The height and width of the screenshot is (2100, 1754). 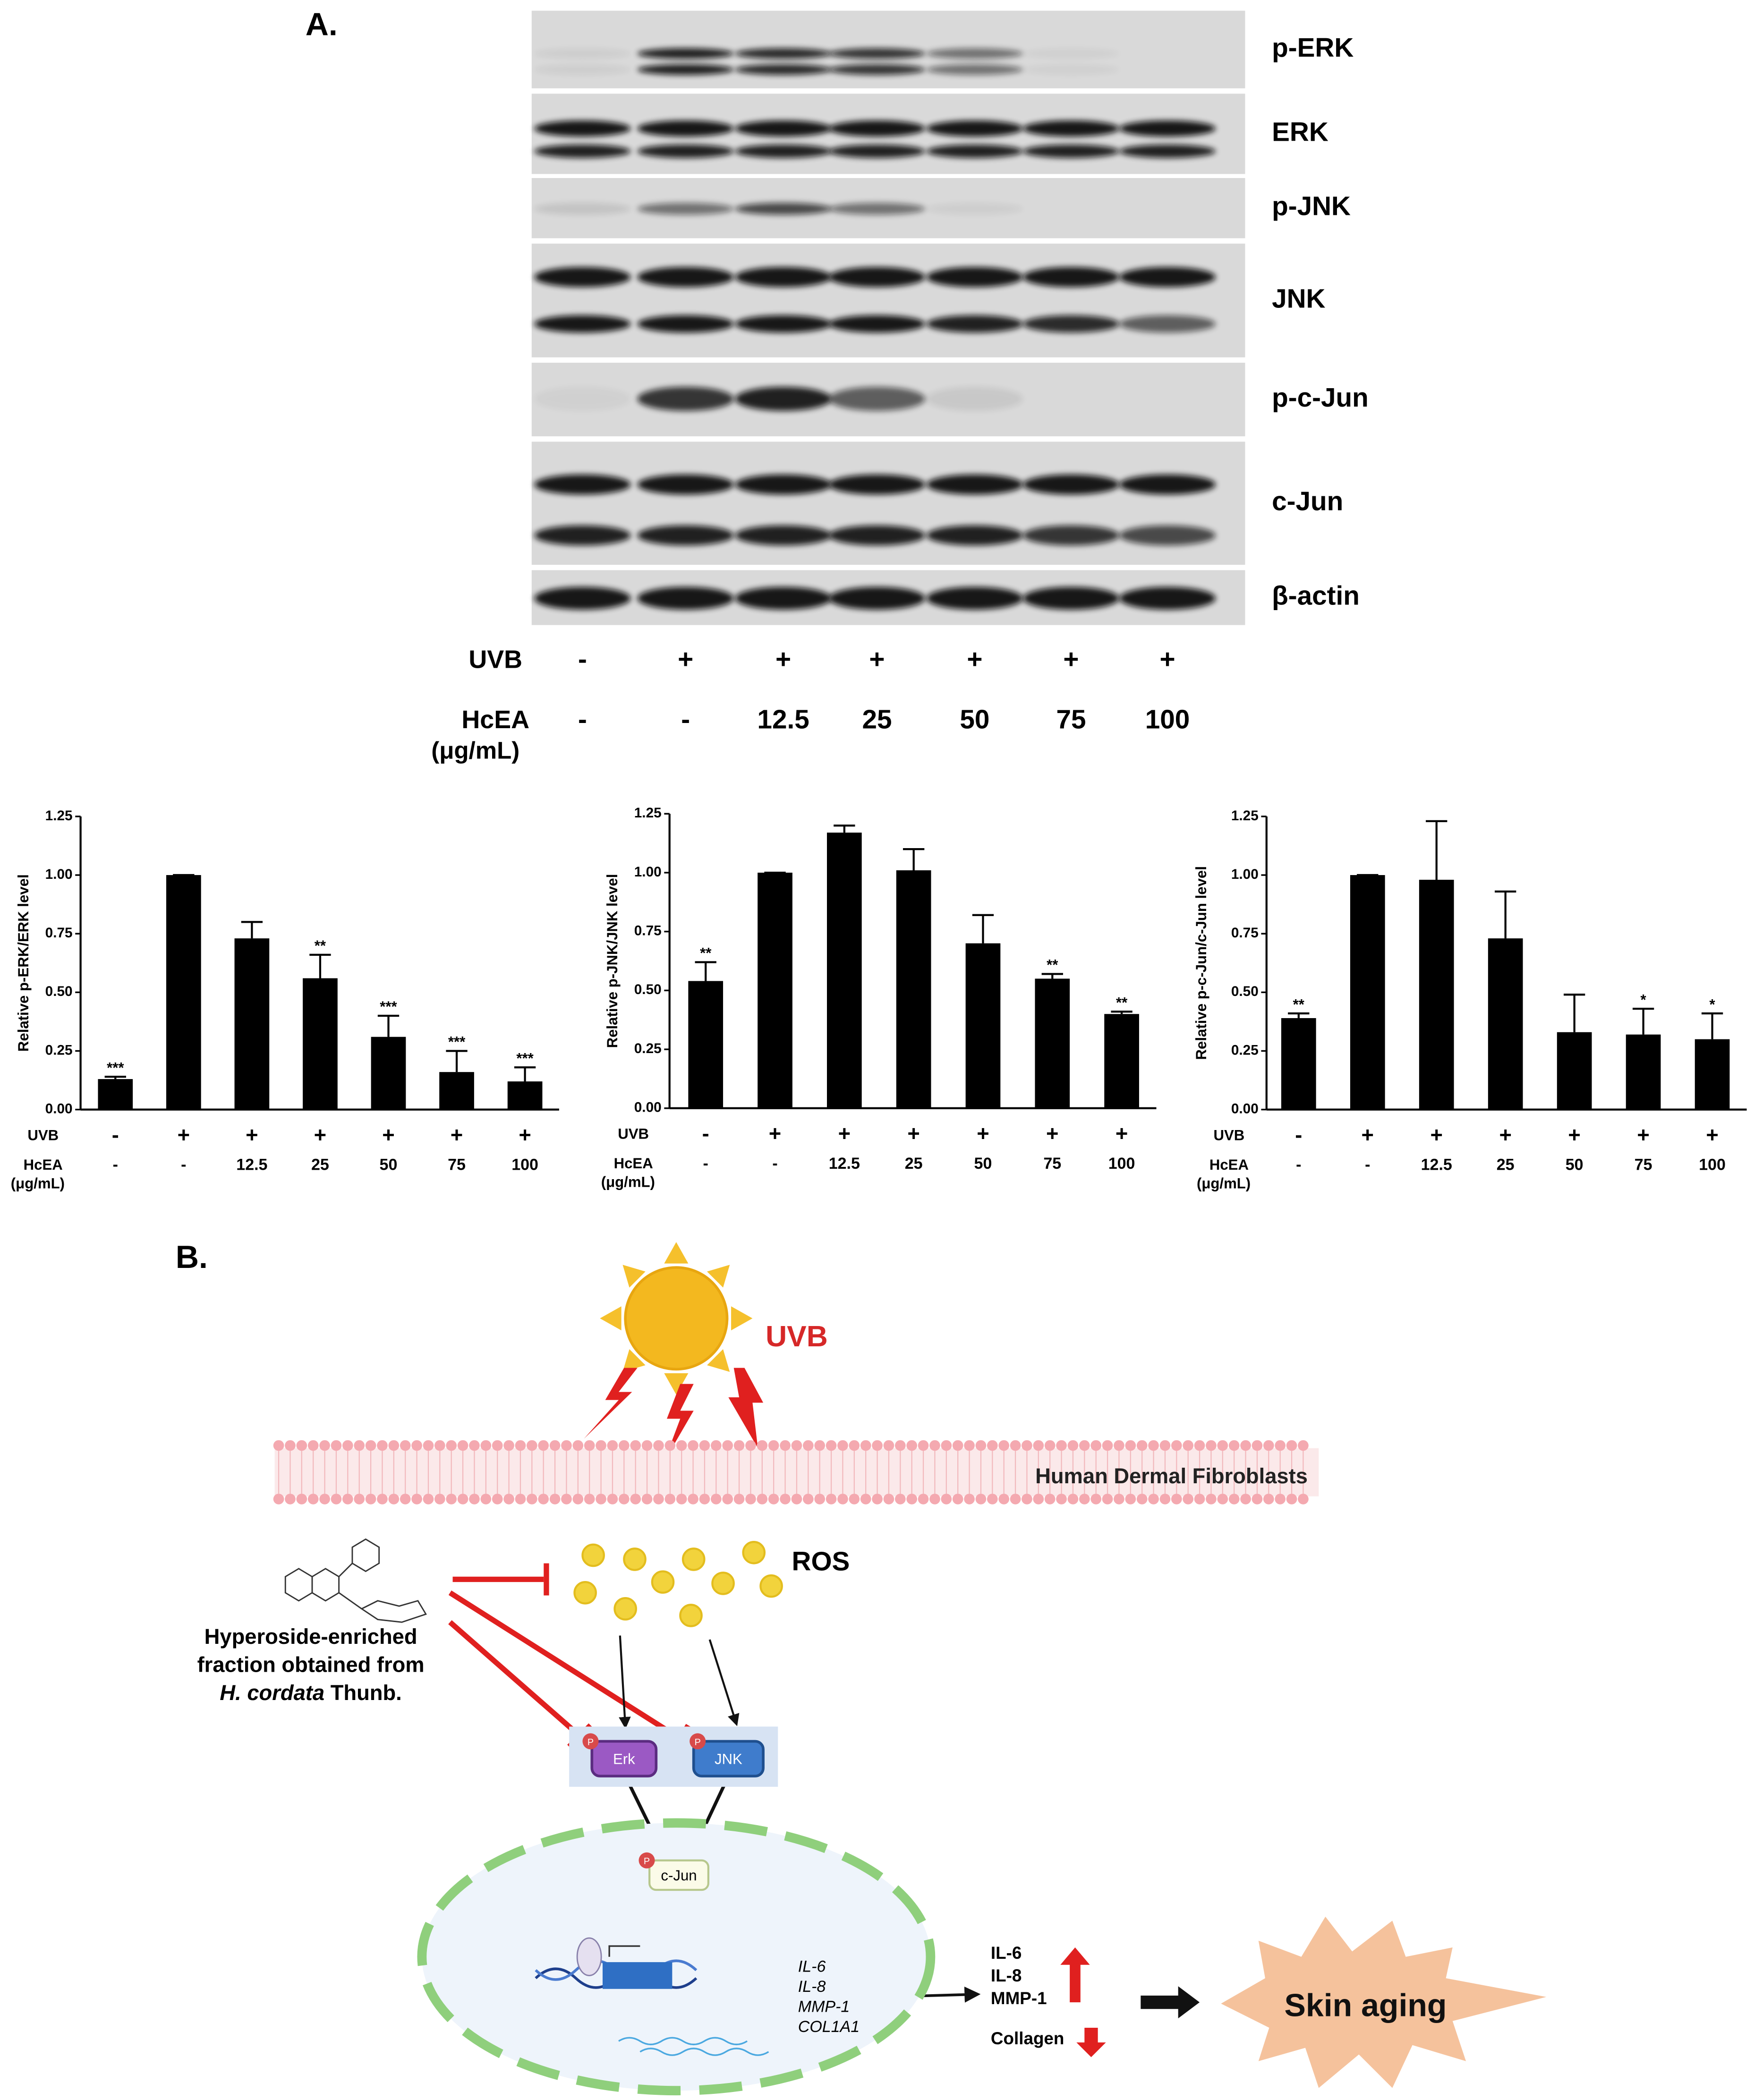 I want to click on lane-label: 75, so click(x=1071, y=720).